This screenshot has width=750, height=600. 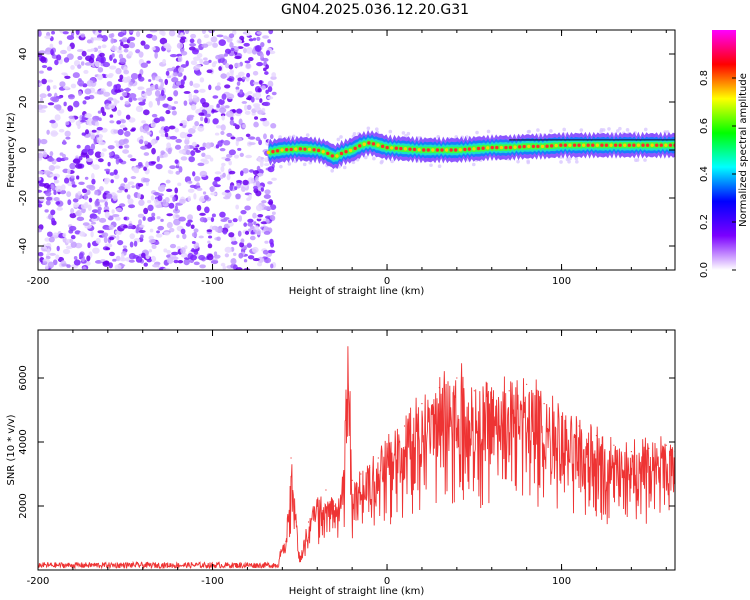 I want to click on bottom-xtick-label: -200, so click(x=38, y=581).